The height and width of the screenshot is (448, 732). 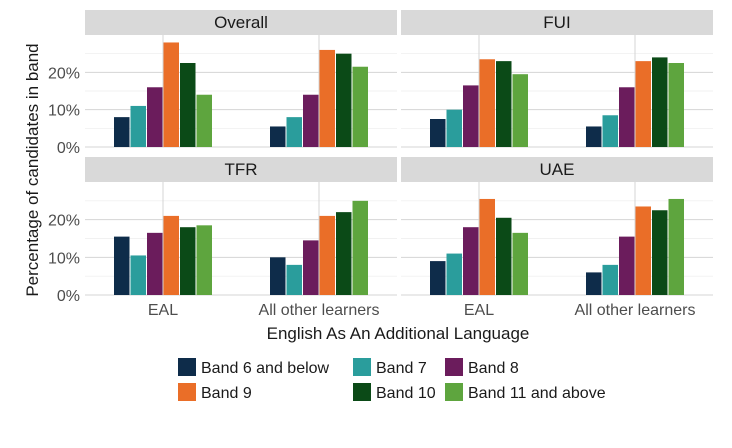 I want to click on y-axis-title: Percentage of candidates in band, so click(x=32, y=169).